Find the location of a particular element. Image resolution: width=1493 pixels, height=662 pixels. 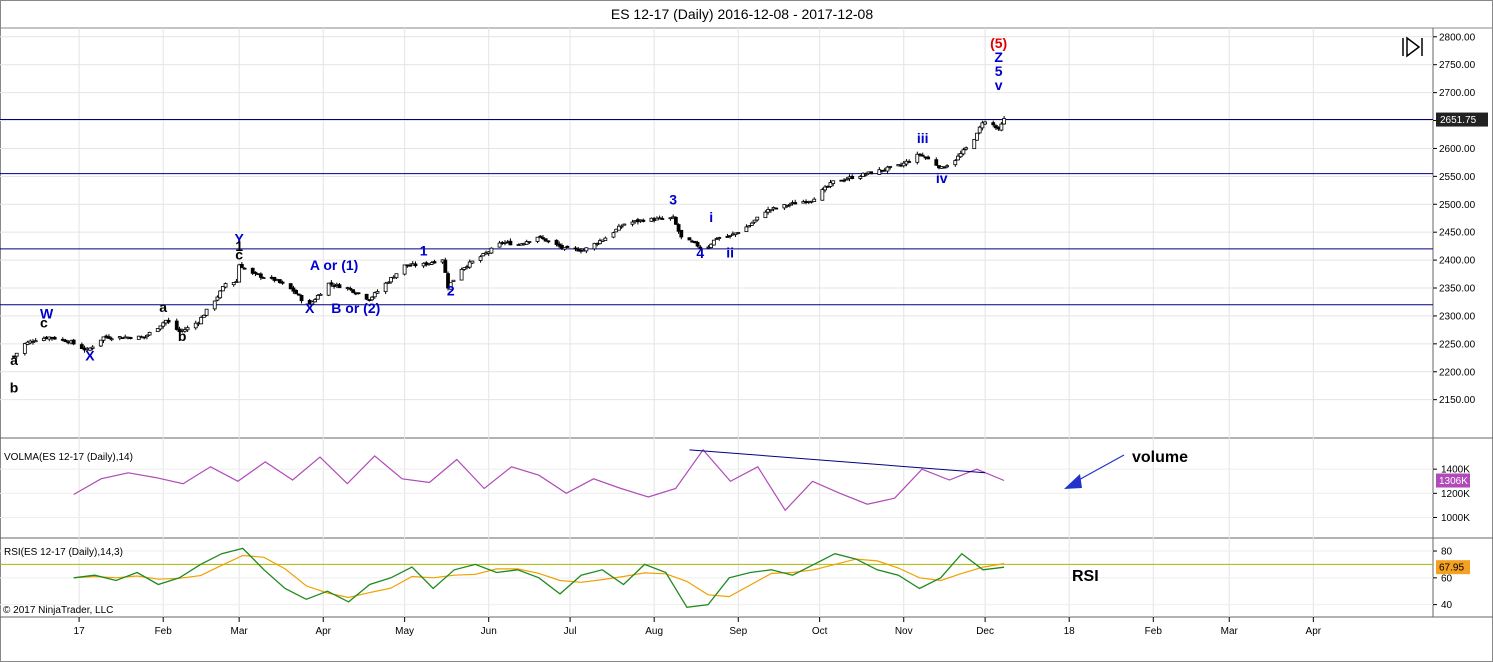

price-y-tick-label: 2700.00 is located at coordinates (1457, 93).